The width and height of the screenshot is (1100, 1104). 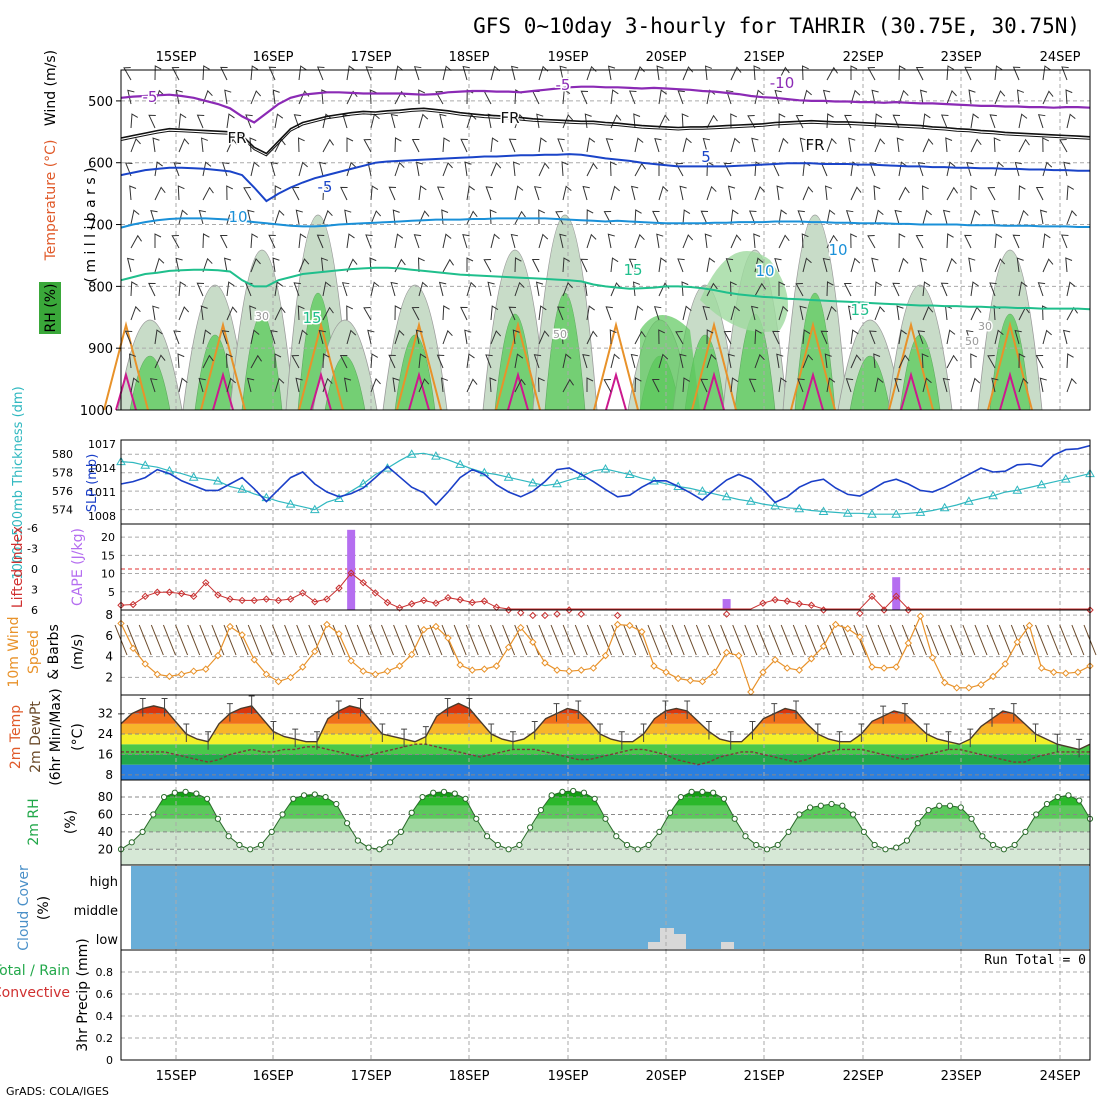 What do you see at coordinates (605, 131) in the screenshot?
I see `contour-temperature-fr` at bounding box center [605, 131].